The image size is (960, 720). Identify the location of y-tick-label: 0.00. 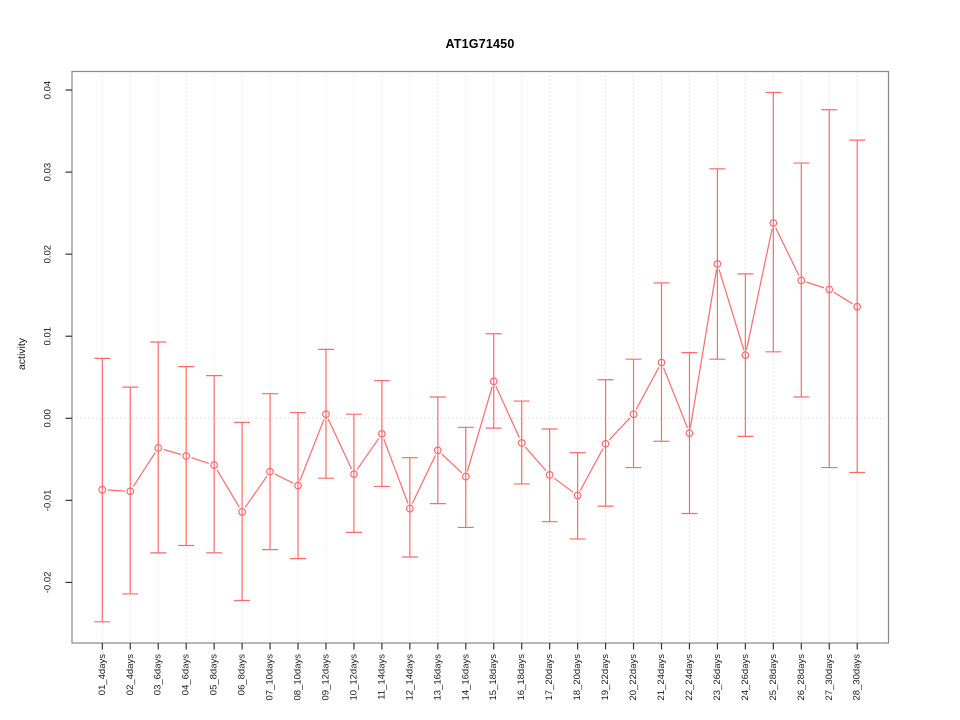
(48, 418).